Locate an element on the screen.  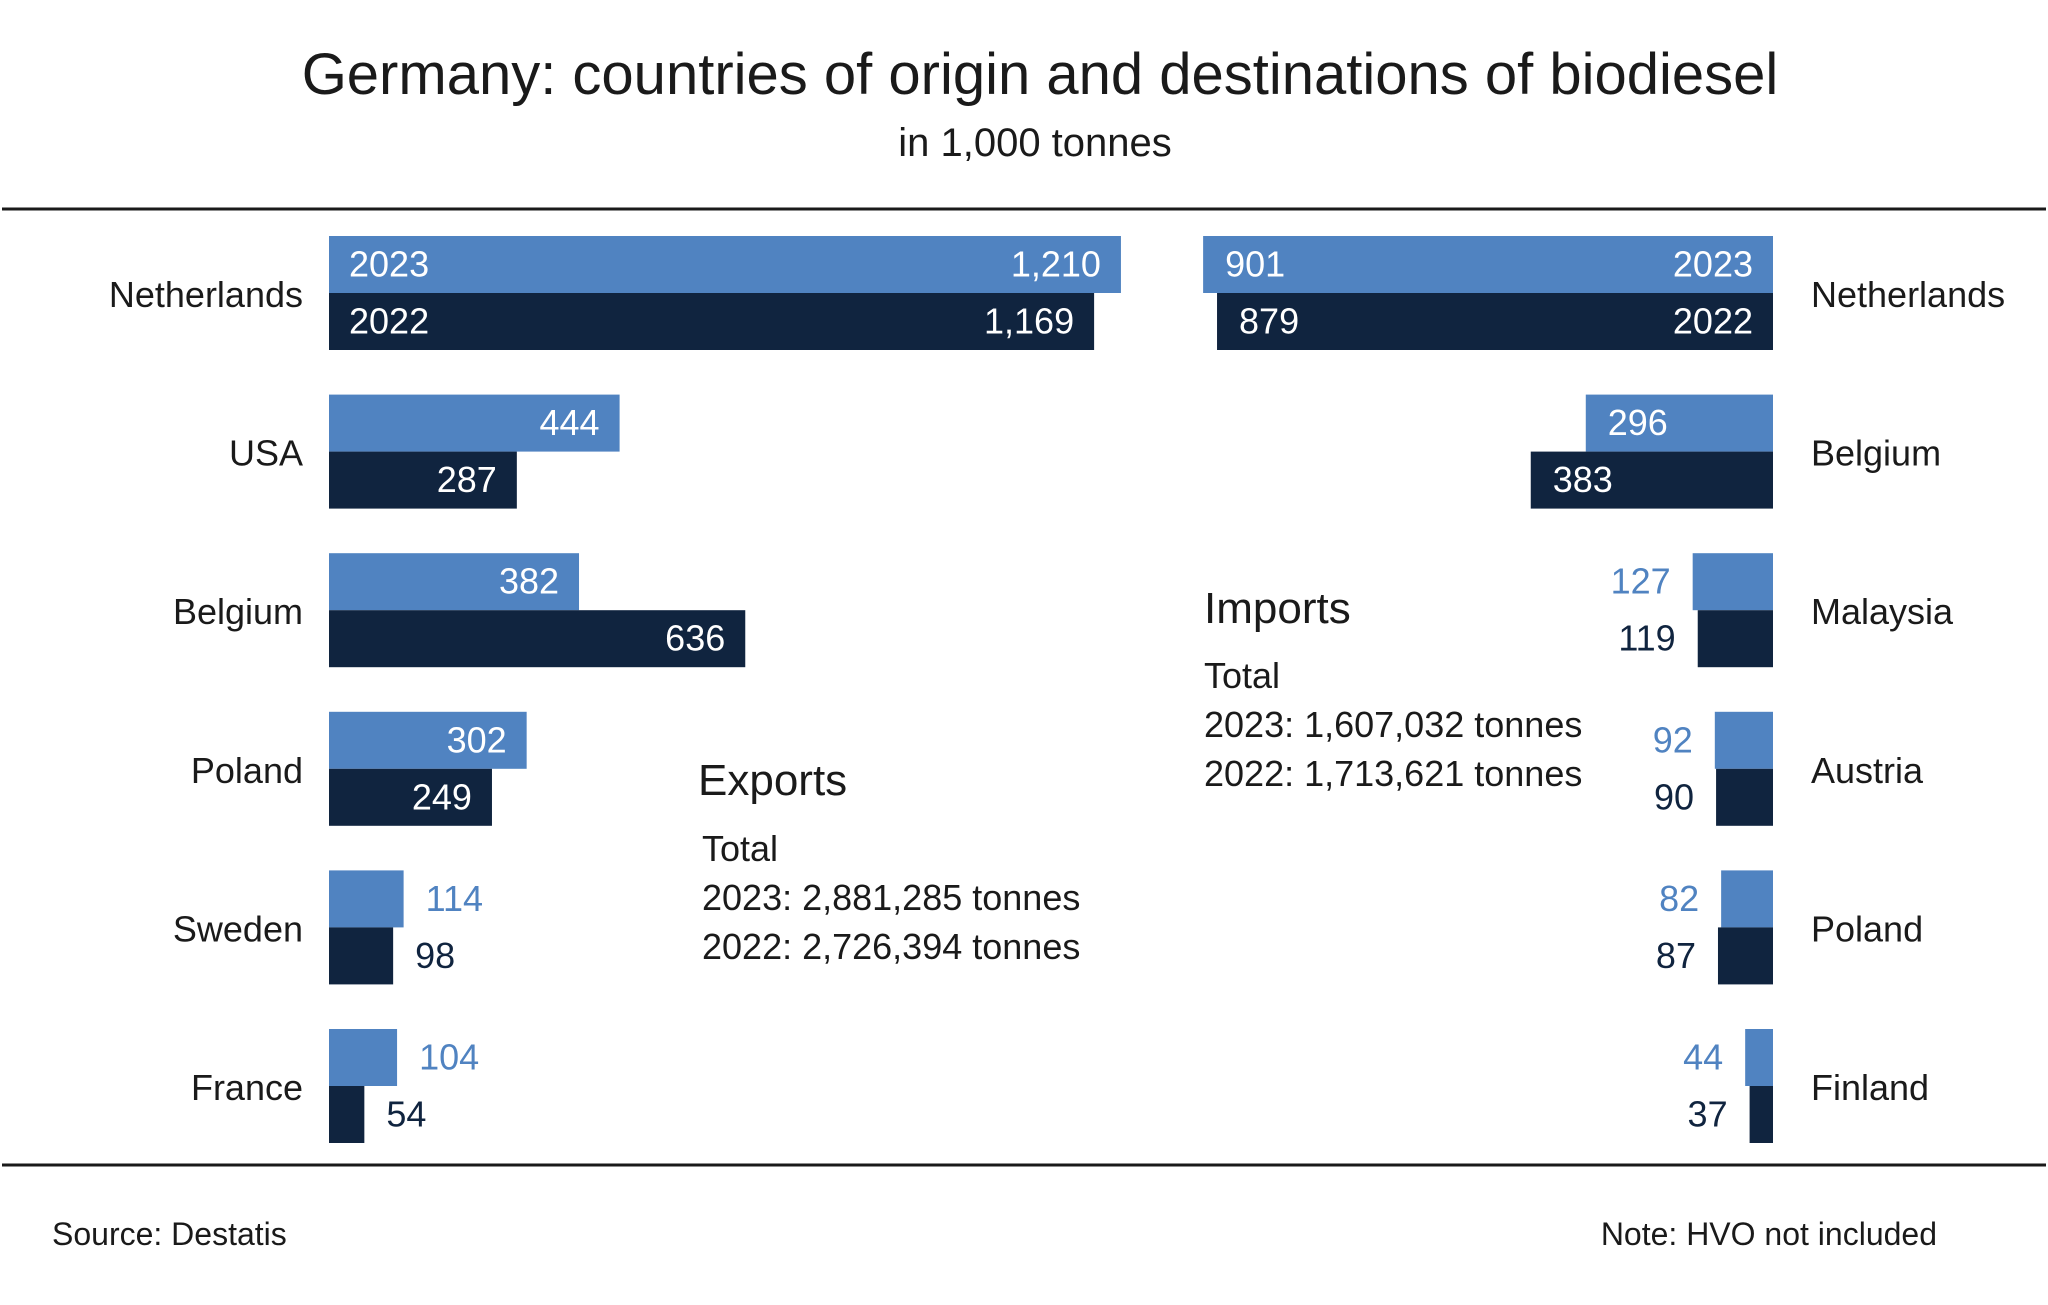
export-france-value-2023: 104 is located at coordinates (449, 1057).